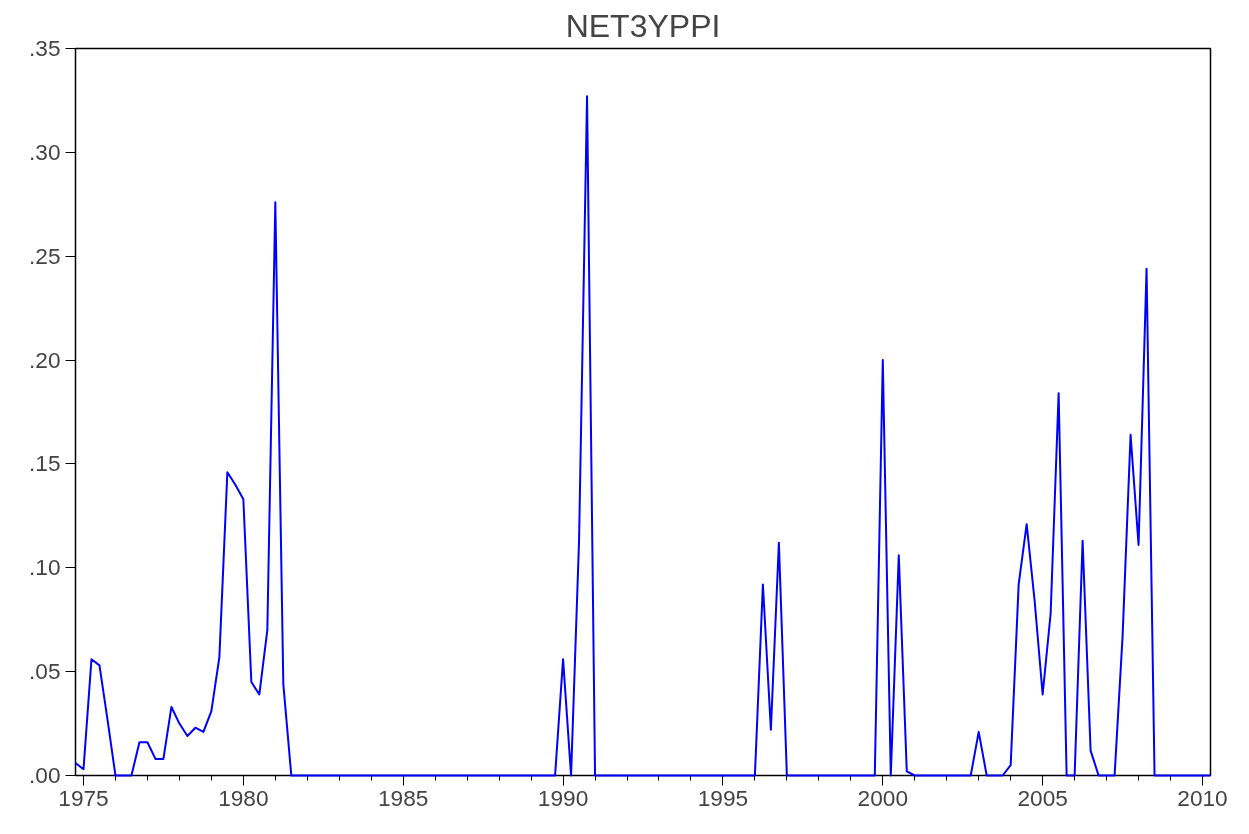 The height and width of the screenshot is (834, 1249). I want to click on x-tick-label: 1985, so click(403, 797).